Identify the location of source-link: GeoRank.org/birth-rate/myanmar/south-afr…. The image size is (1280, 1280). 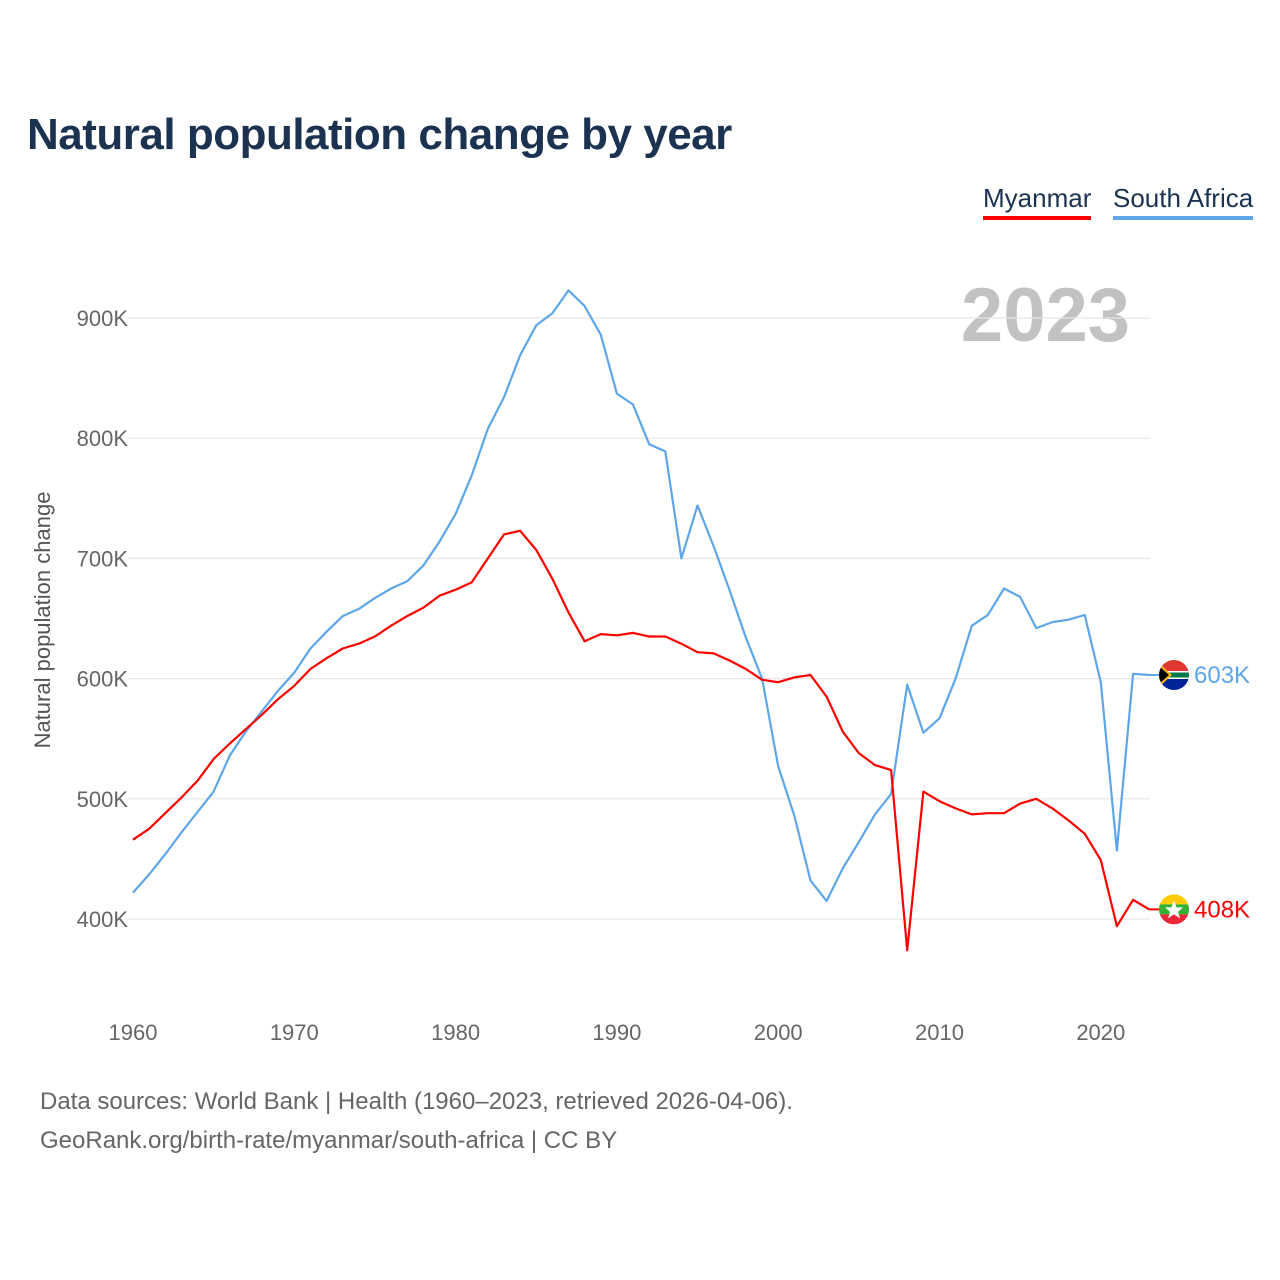
(329, 1140).